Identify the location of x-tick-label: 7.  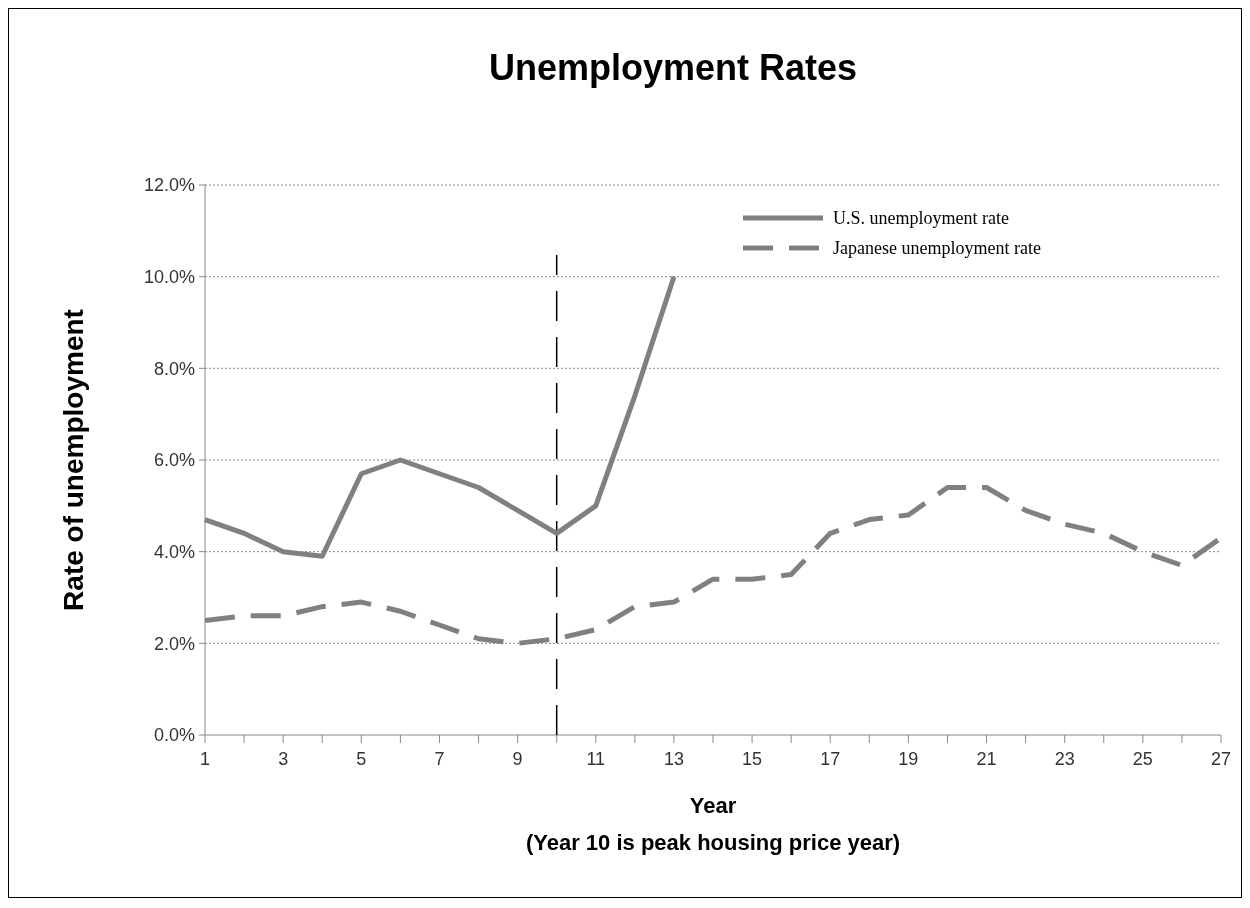
(439, 759).